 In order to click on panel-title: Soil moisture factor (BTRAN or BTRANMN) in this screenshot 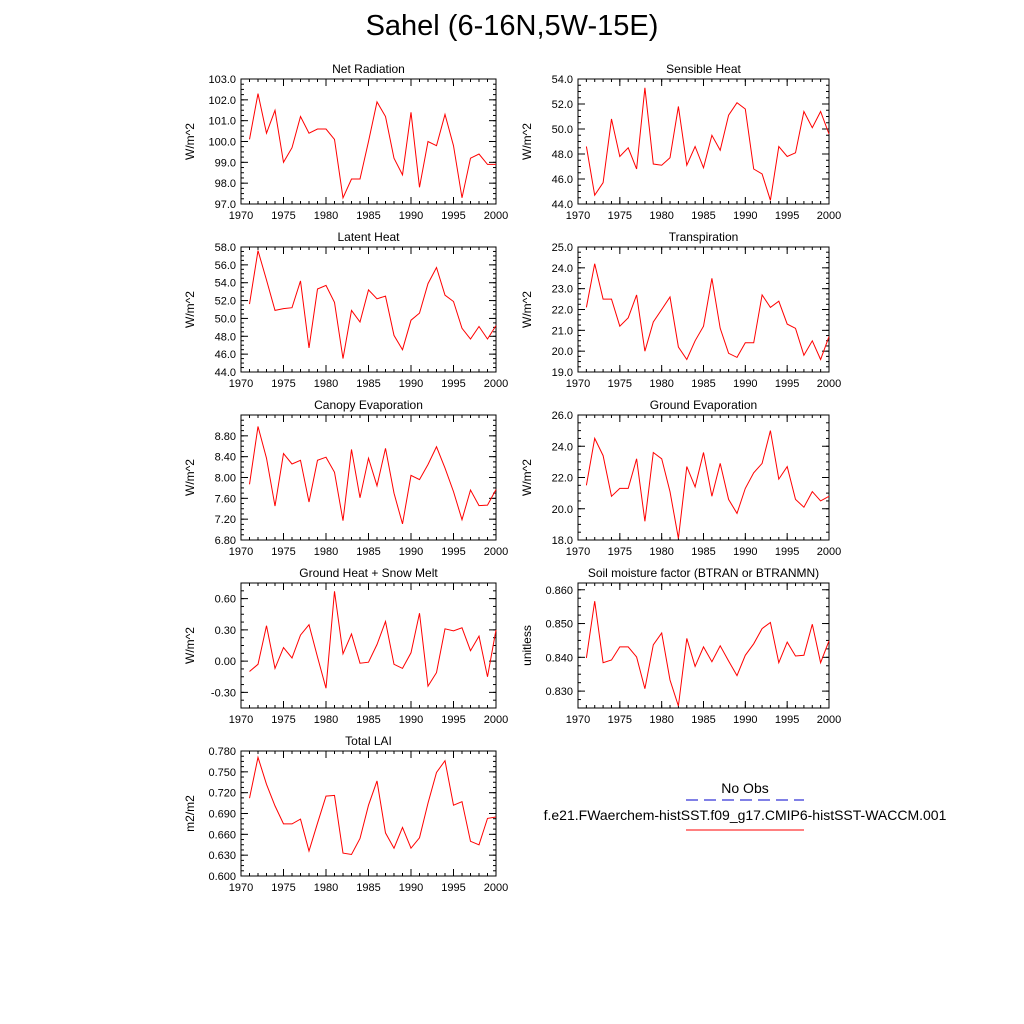, I will do `click(703, 573)`.